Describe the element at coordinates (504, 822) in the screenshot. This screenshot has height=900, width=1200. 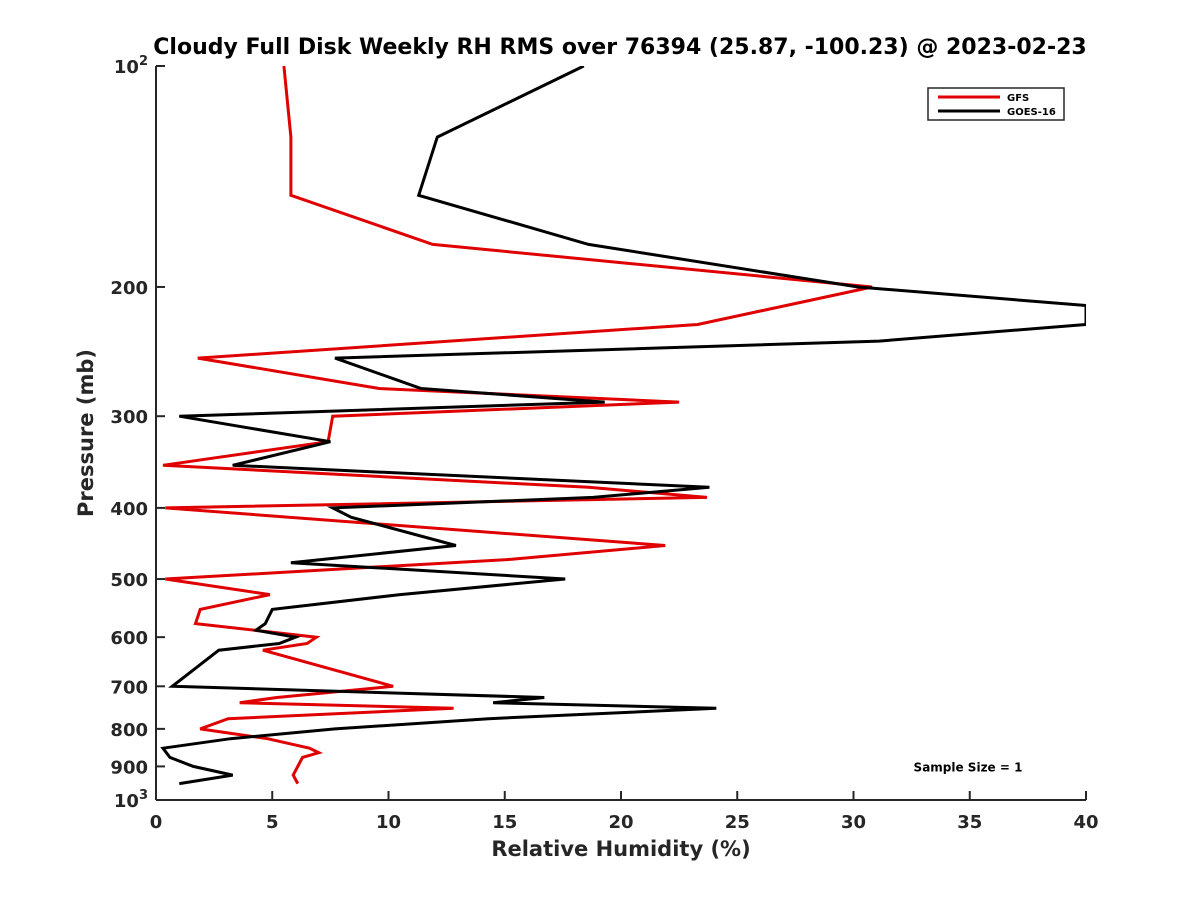
I see `x-tick-label: 15` at that location.